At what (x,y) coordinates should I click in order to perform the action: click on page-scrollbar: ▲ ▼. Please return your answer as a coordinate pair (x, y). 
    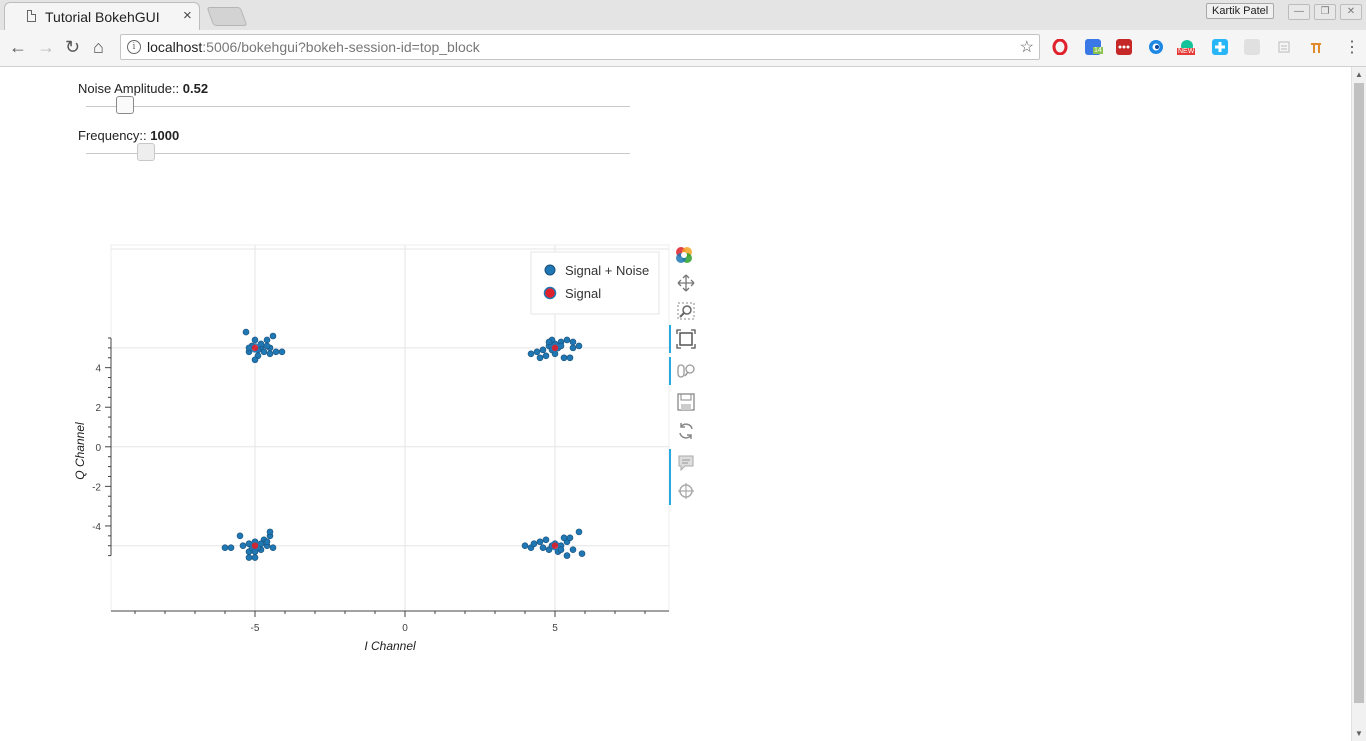
    Looking at the image, I should click on (1358, 404).